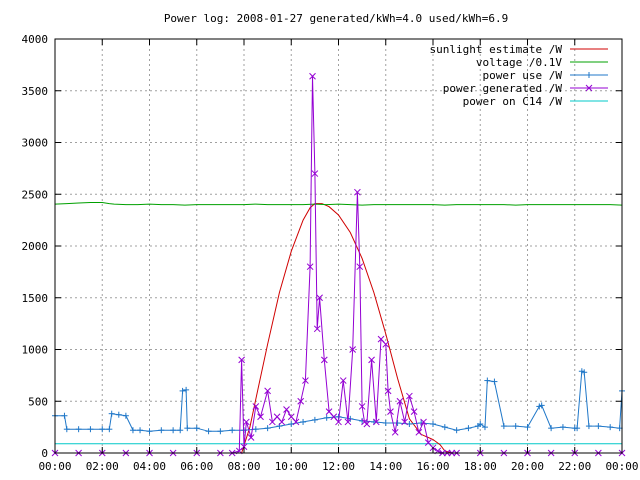 The image size is (640, 480). Describe the element at coordinates (496, 49) in the screenshot. I see `legend-label: sunlight estimate /W` at that location.